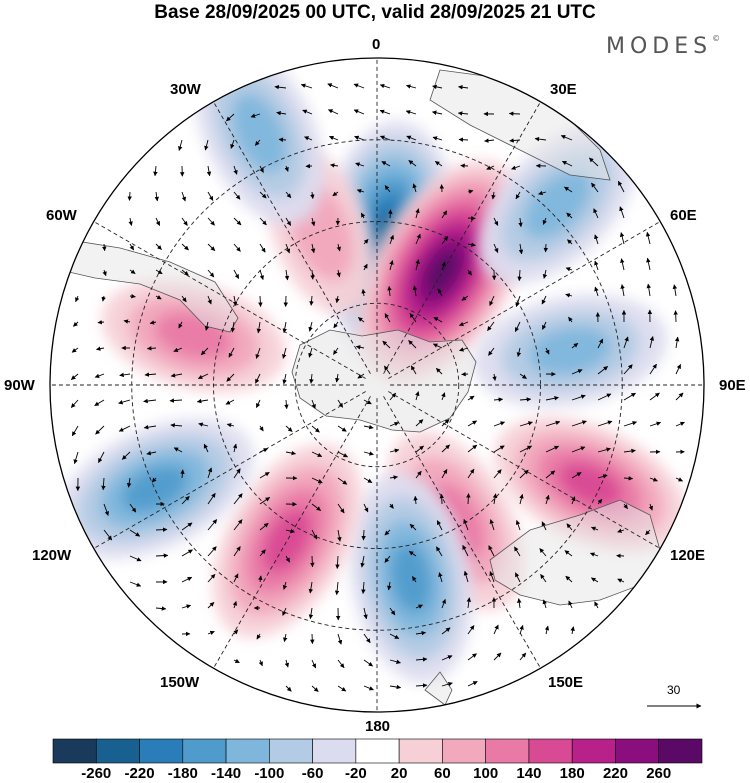 The width and height of the screenshot is (750, 783). What do you see at coordinates (96, 773) in the screenshot?
I see `colorbar-tick-label: -260` at bounding box center [96, 773].